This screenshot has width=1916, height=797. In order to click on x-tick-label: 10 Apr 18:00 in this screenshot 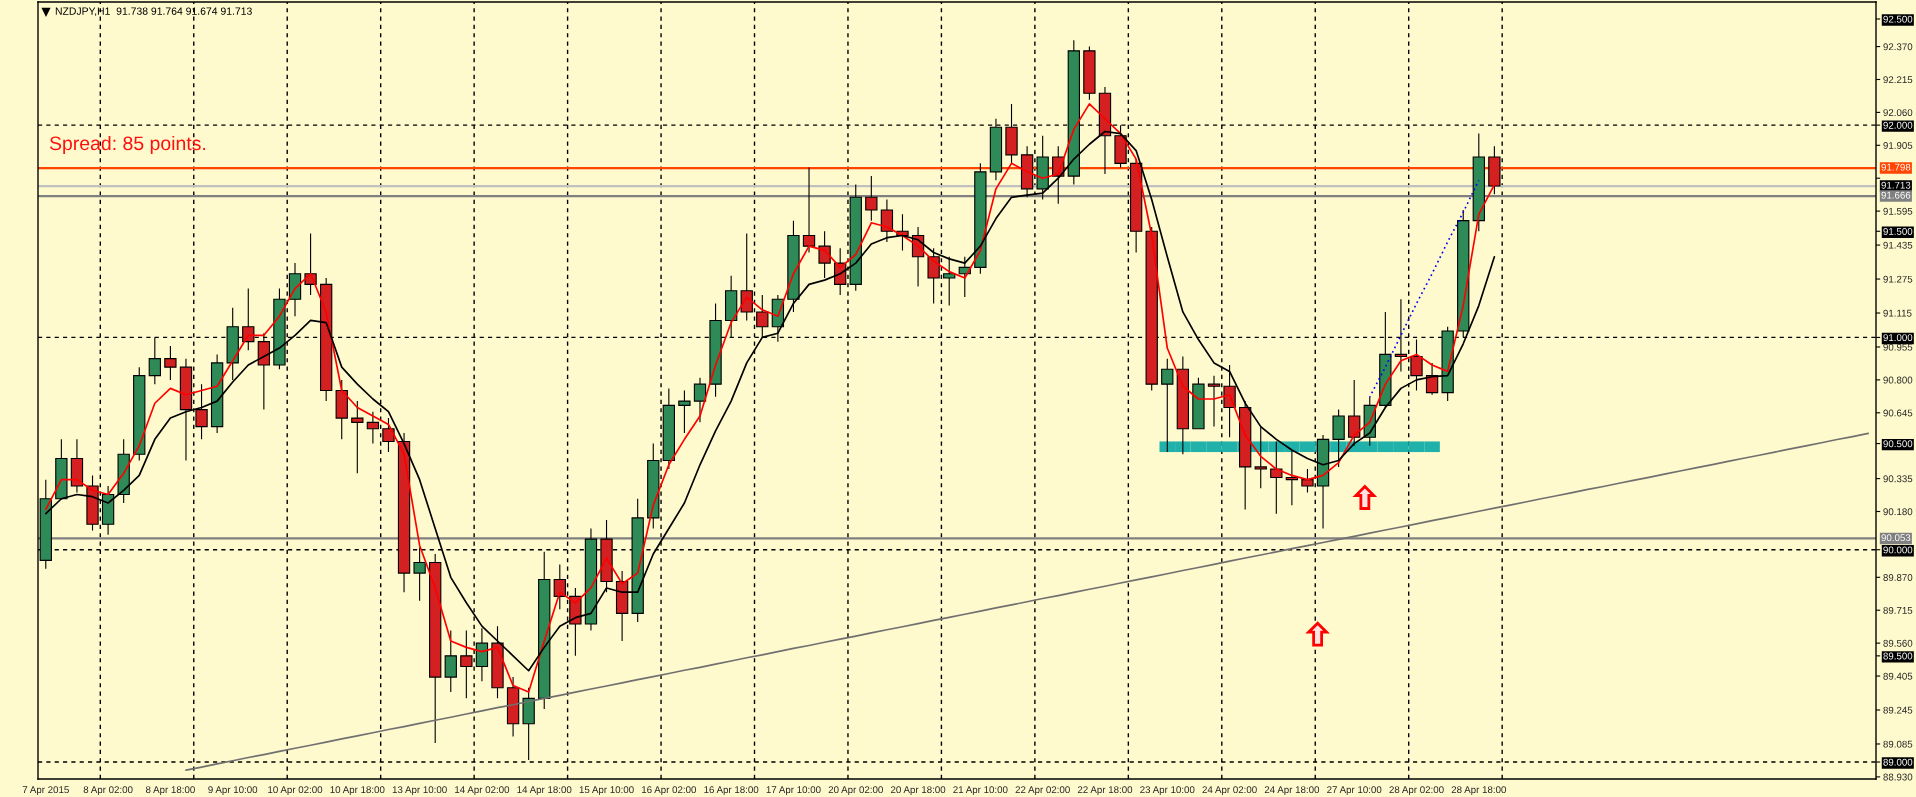, I will do `click(357, 791)`.